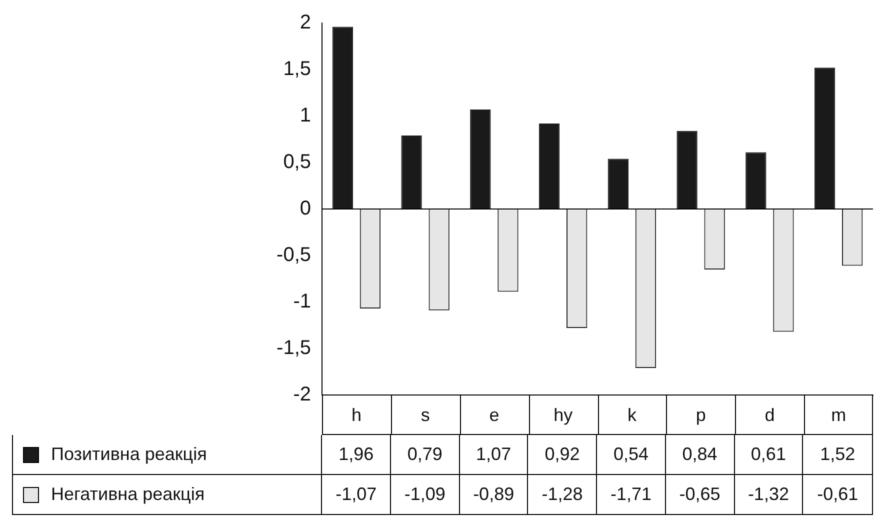 The image size is (885, 523). Describe the element at coordinates (838, 414) in the screenshot. I see `x-tick-label: m` at that location.